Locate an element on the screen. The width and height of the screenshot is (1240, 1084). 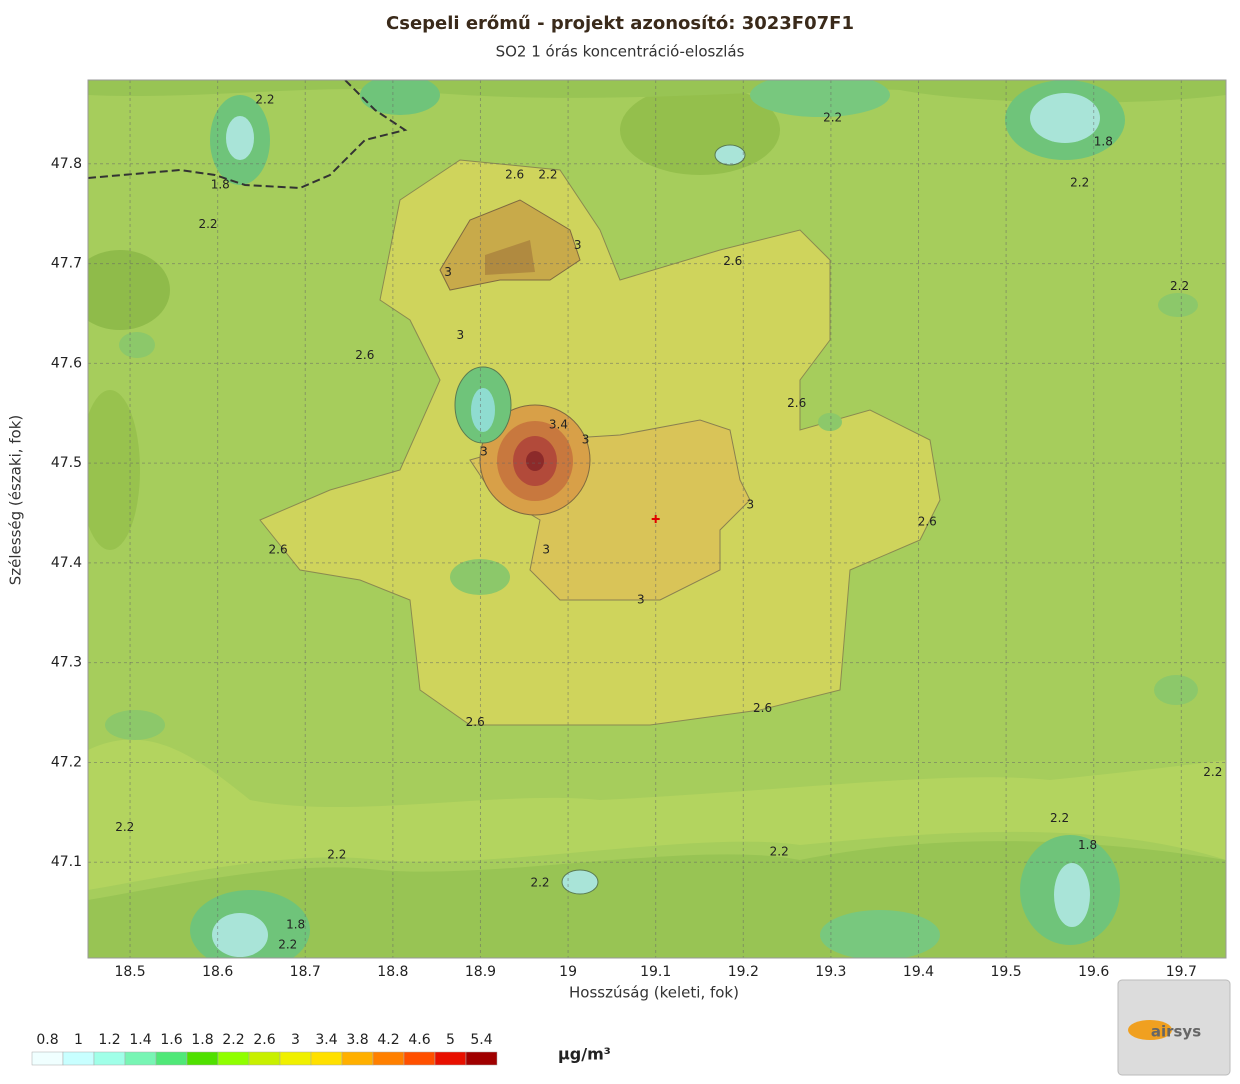
x-tick-label: 18.9 is located at coordinates (480, 972).